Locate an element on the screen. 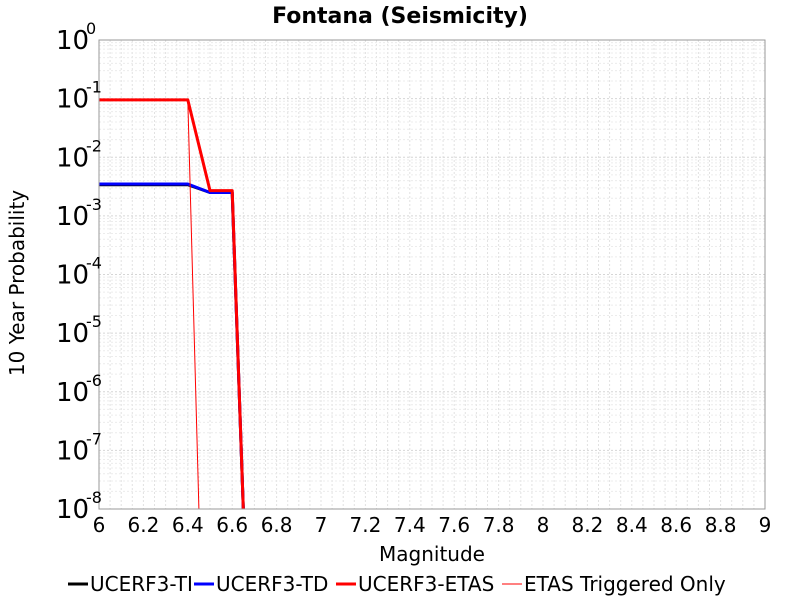  y-tick-exponent: -1 is located at coordinates (94, 87).